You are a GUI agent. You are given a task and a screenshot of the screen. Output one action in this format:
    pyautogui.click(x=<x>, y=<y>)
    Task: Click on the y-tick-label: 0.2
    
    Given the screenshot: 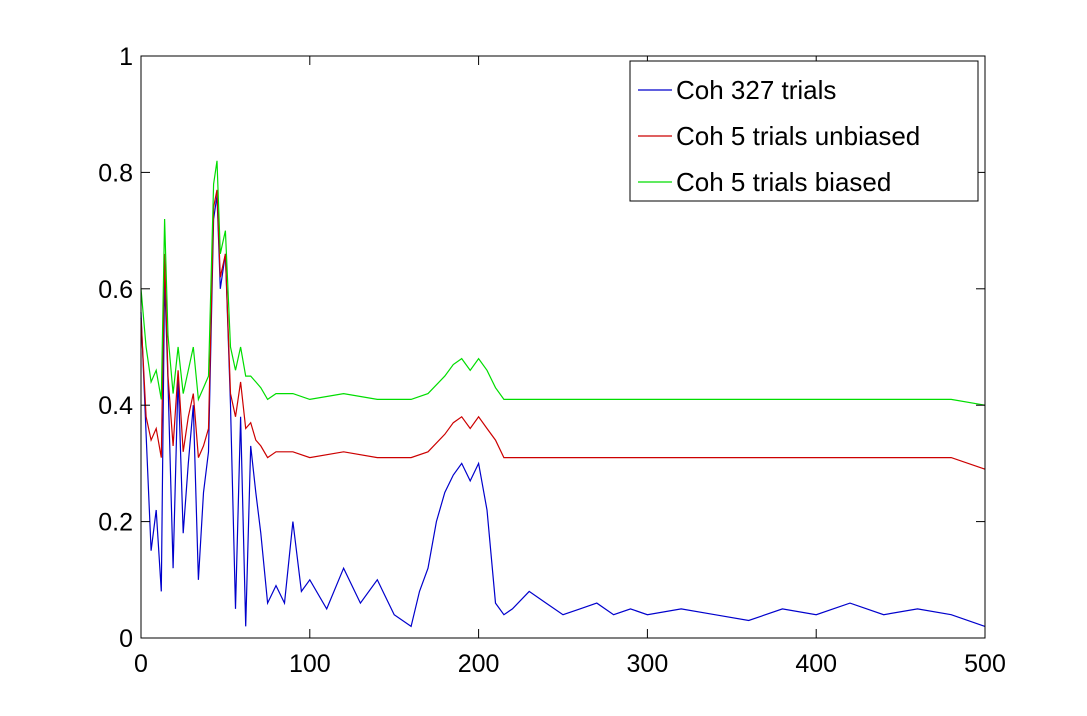 What is the action you would take?
    pyautogui.click(x=115, y=523)
    